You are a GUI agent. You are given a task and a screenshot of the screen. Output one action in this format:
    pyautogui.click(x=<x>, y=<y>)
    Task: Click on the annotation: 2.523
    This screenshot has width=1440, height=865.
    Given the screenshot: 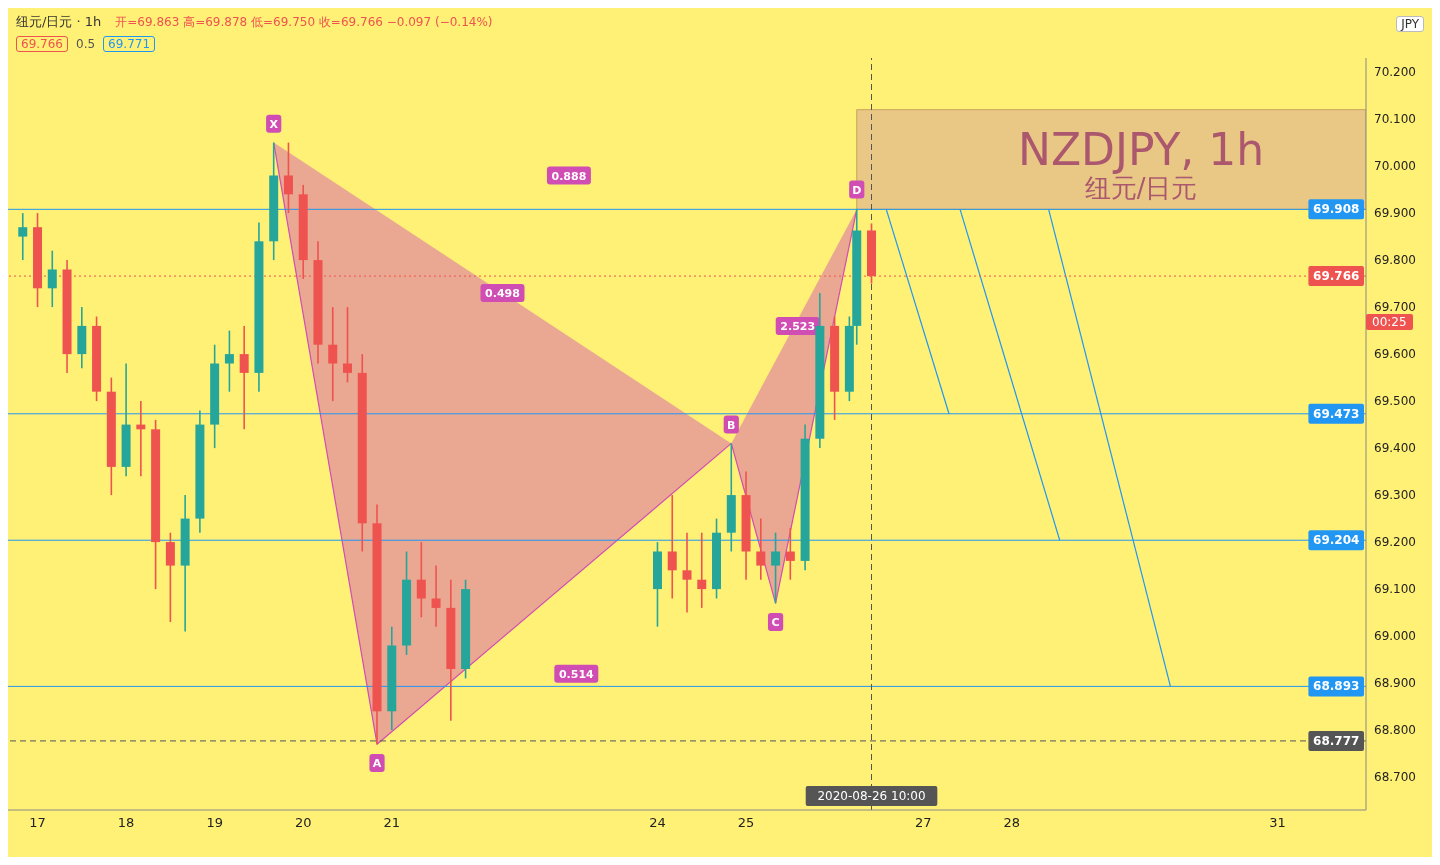 What is the action you would take?
    pyautogui.click(x=798, y=326)
    